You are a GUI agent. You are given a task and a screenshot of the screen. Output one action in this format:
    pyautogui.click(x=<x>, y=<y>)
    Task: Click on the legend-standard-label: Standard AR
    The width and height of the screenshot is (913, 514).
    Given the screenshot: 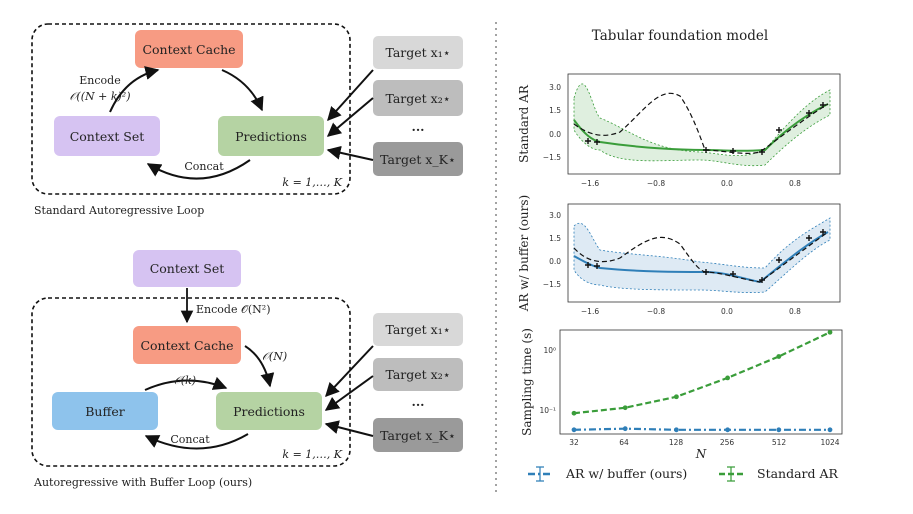 What is the action you would take?
    pyautogui.click(x=798, y=473)
    